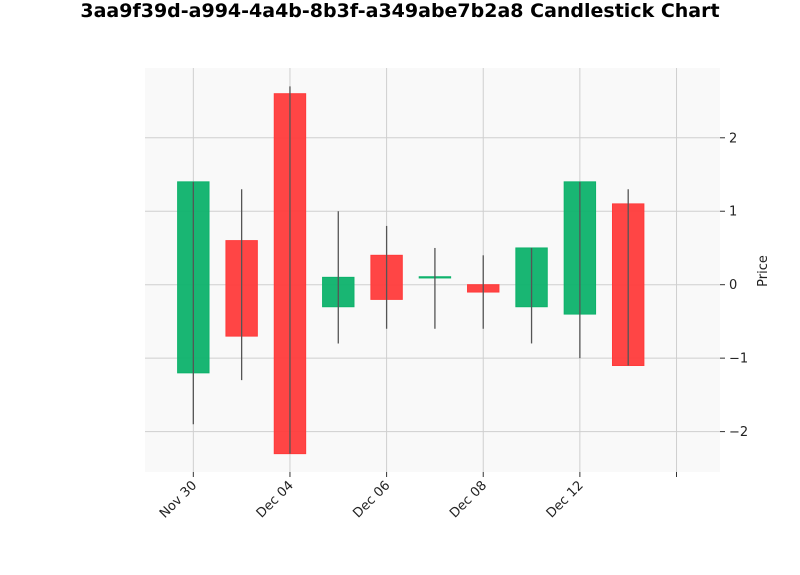 Image resolution: width=800 pixels, height=575 pixels. Describe the element at coordinates (733, 212) in the screenshot. I see `y-tick-label: 1` at that location.